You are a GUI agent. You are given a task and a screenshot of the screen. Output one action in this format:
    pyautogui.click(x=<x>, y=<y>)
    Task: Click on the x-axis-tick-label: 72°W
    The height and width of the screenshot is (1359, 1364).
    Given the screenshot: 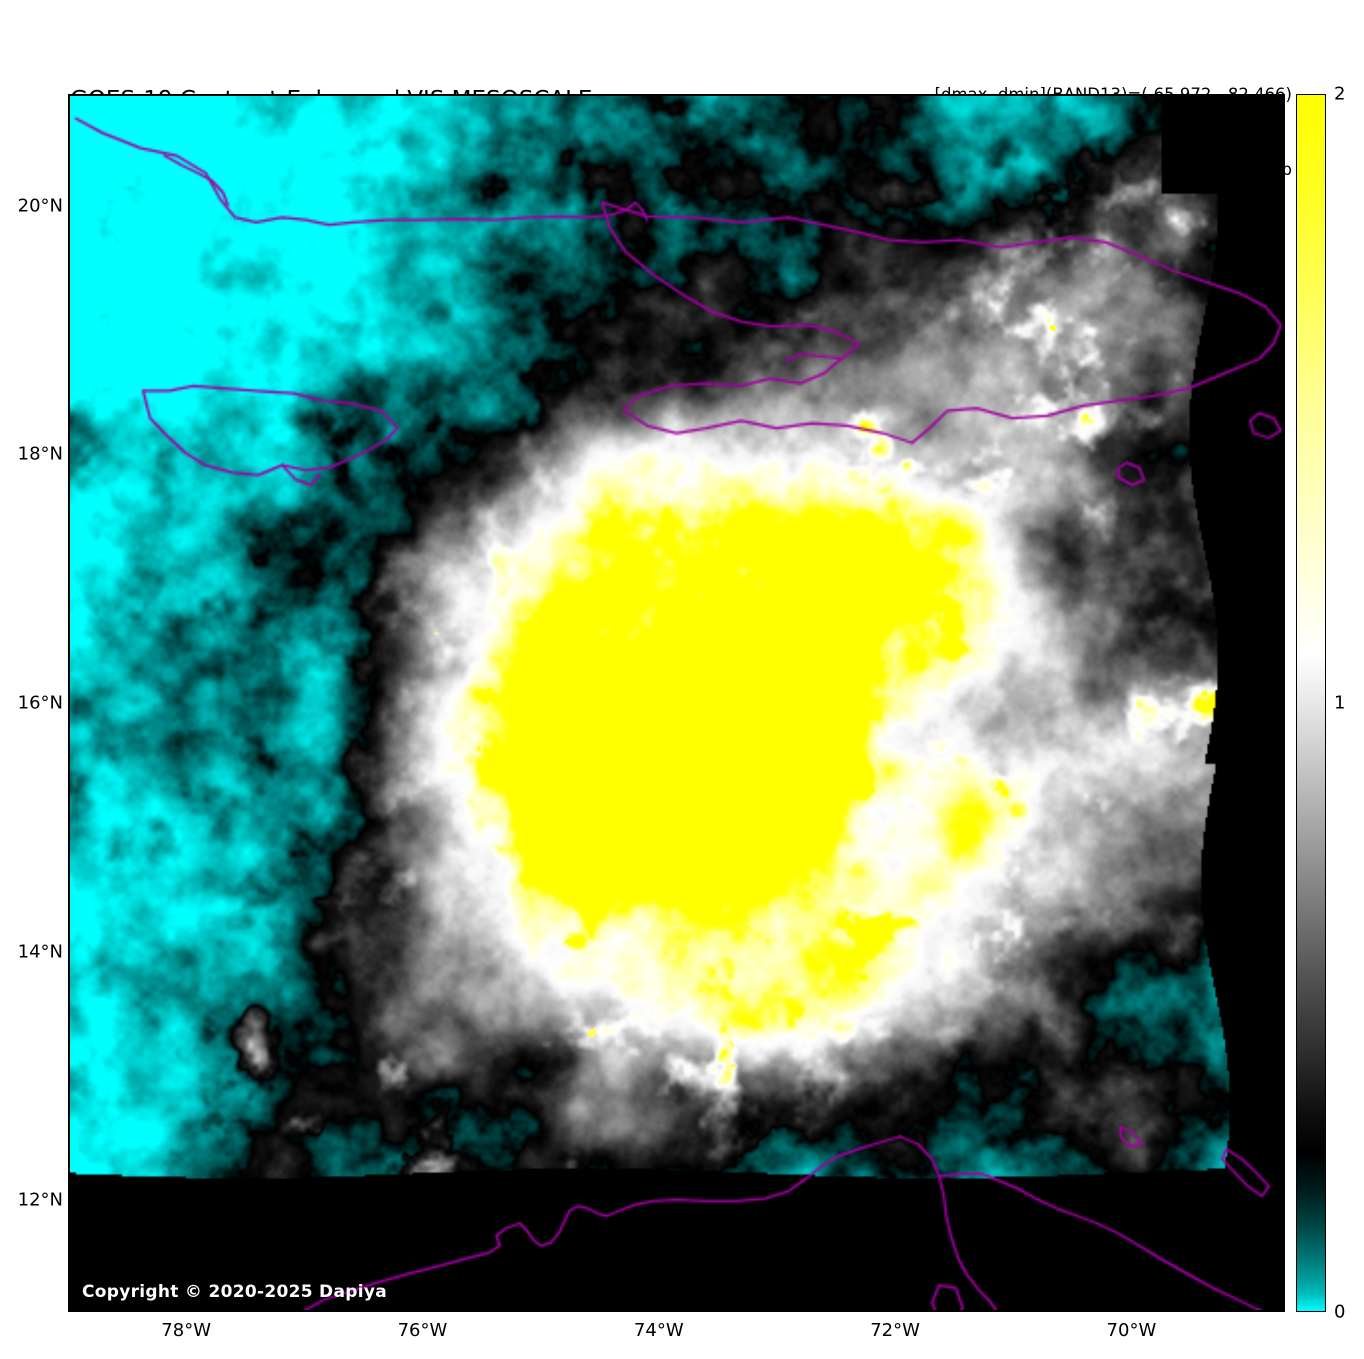 What is the action you would take?
    pyautogui.click(x=895, y=1330)
    